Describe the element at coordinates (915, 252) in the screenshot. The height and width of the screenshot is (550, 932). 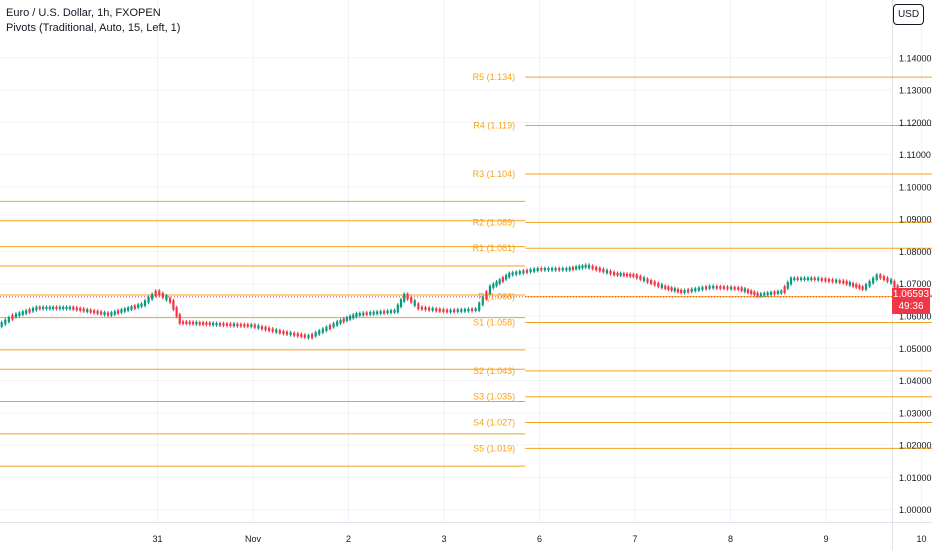
I see `price-tick-label: 1.08000` at that location.